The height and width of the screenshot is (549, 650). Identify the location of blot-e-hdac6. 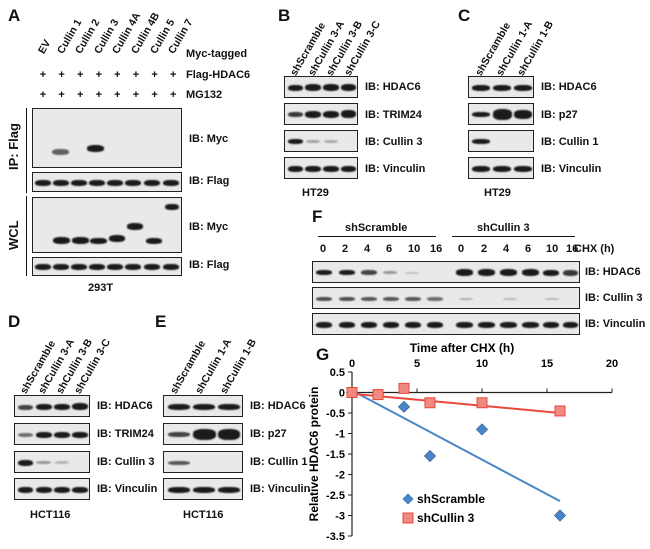
(203, 406).